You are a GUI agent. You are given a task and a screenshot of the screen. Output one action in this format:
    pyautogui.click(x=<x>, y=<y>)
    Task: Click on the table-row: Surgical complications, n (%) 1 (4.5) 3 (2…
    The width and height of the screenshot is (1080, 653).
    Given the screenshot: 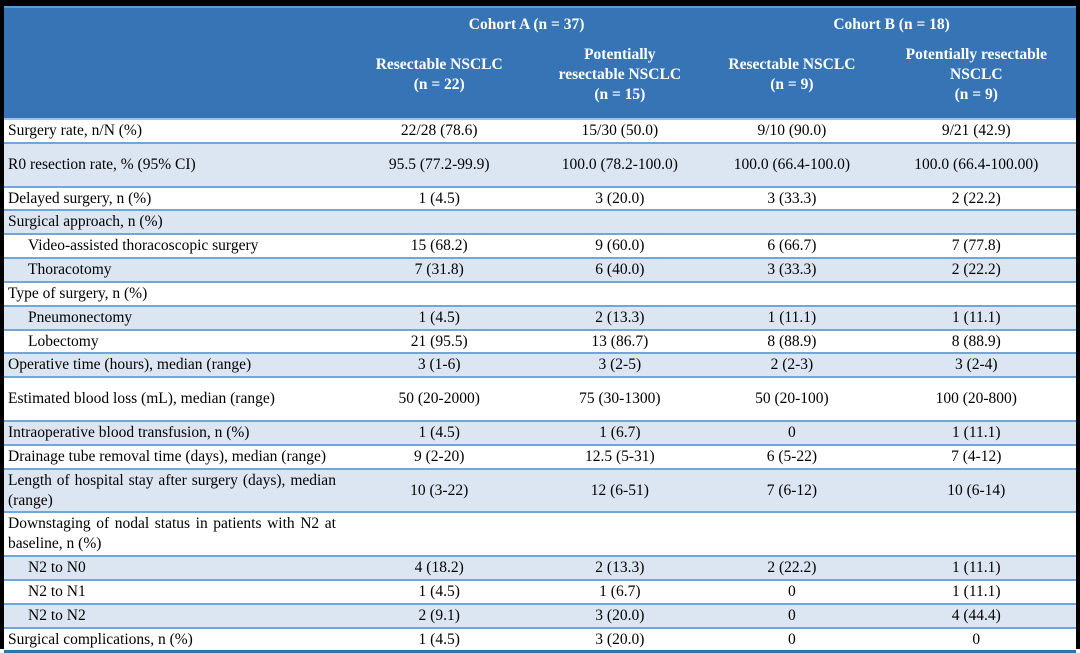 What is the action you would take?
    pyautogui.click(x=540, y=639)
    